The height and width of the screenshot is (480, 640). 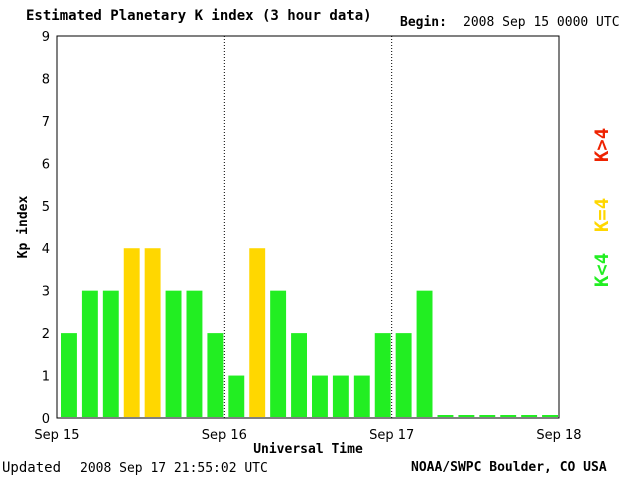 I want to click on updated-label: Updated, so click(x=32, y=468).